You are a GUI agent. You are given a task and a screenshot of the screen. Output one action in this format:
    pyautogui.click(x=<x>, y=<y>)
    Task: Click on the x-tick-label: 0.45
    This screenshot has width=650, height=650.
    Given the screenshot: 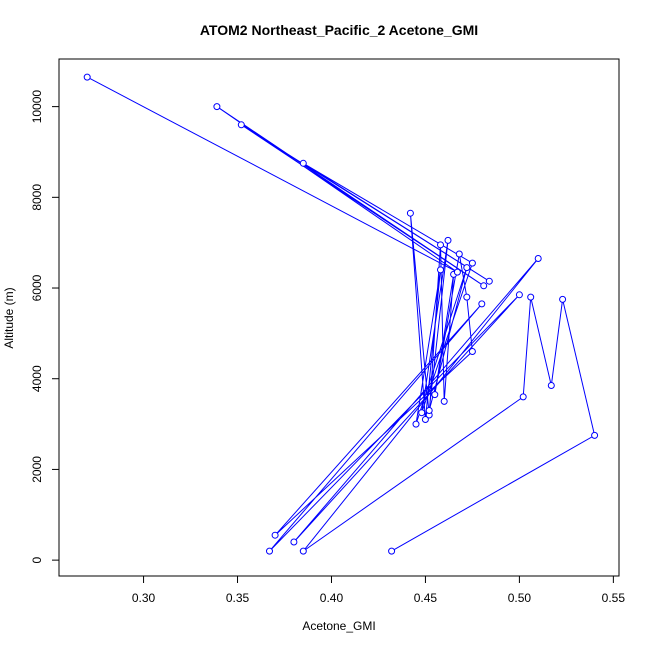 What is the action you would take?
    pyautogui.click(x=426, y=598)
    